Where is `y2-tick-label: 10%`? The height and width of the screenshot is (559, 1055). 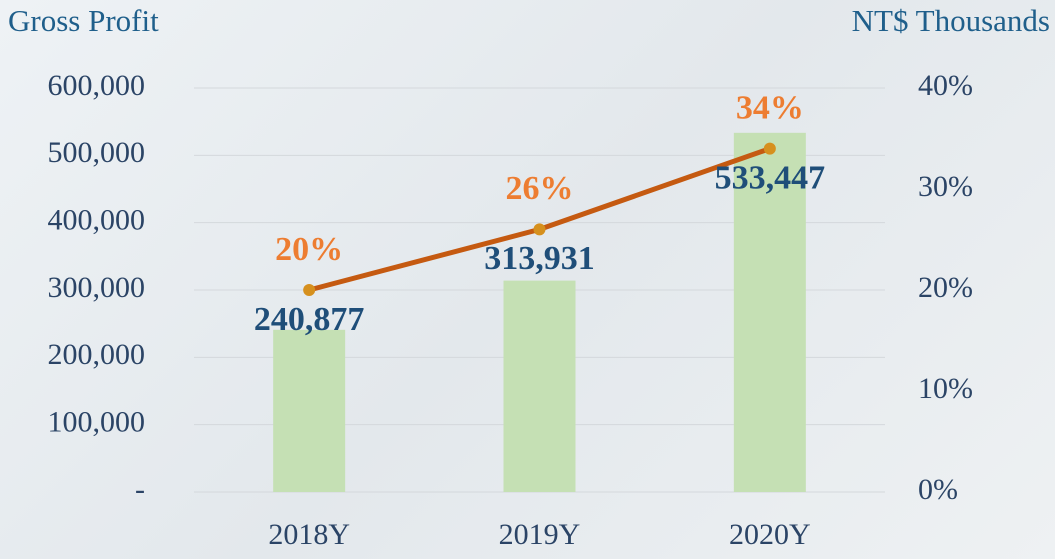
y2-tick-label: 10% is located at coordinates (945, 388).